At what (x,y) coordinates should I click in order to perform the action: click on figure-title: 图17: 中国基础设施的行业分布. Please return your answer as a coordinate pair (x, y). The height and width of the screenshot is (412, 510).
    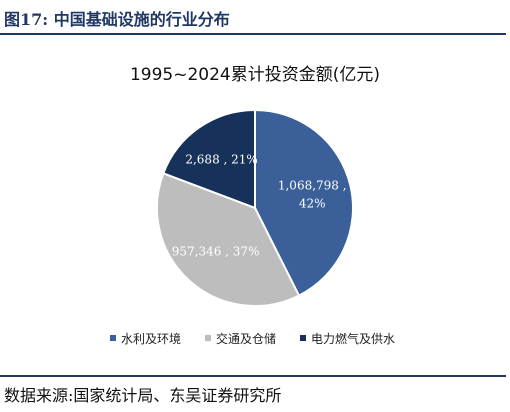
    Looking at the image, I should click on (117, 18).